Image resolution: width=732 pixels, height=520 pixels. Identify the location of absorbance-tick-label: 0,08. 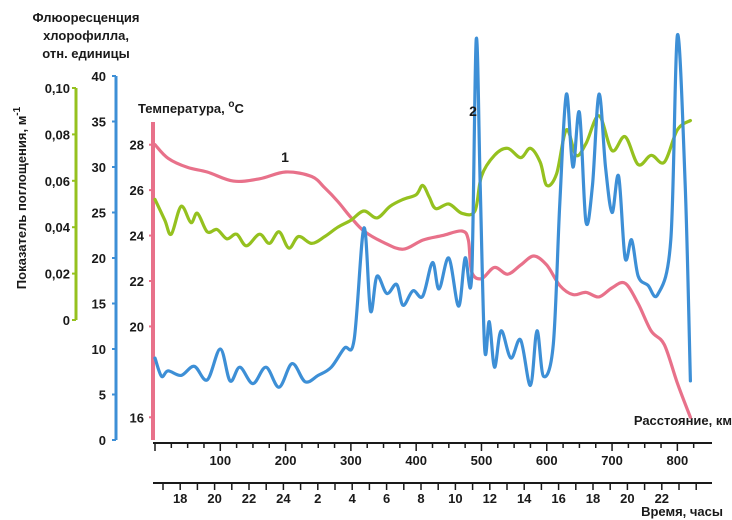
(57, 134).